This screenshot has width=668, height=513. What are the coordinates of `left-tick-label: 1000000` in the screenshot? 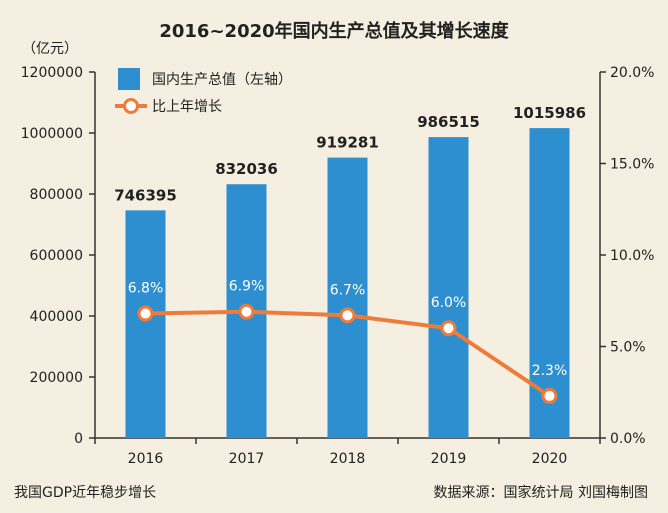 It's located at (52, 134).